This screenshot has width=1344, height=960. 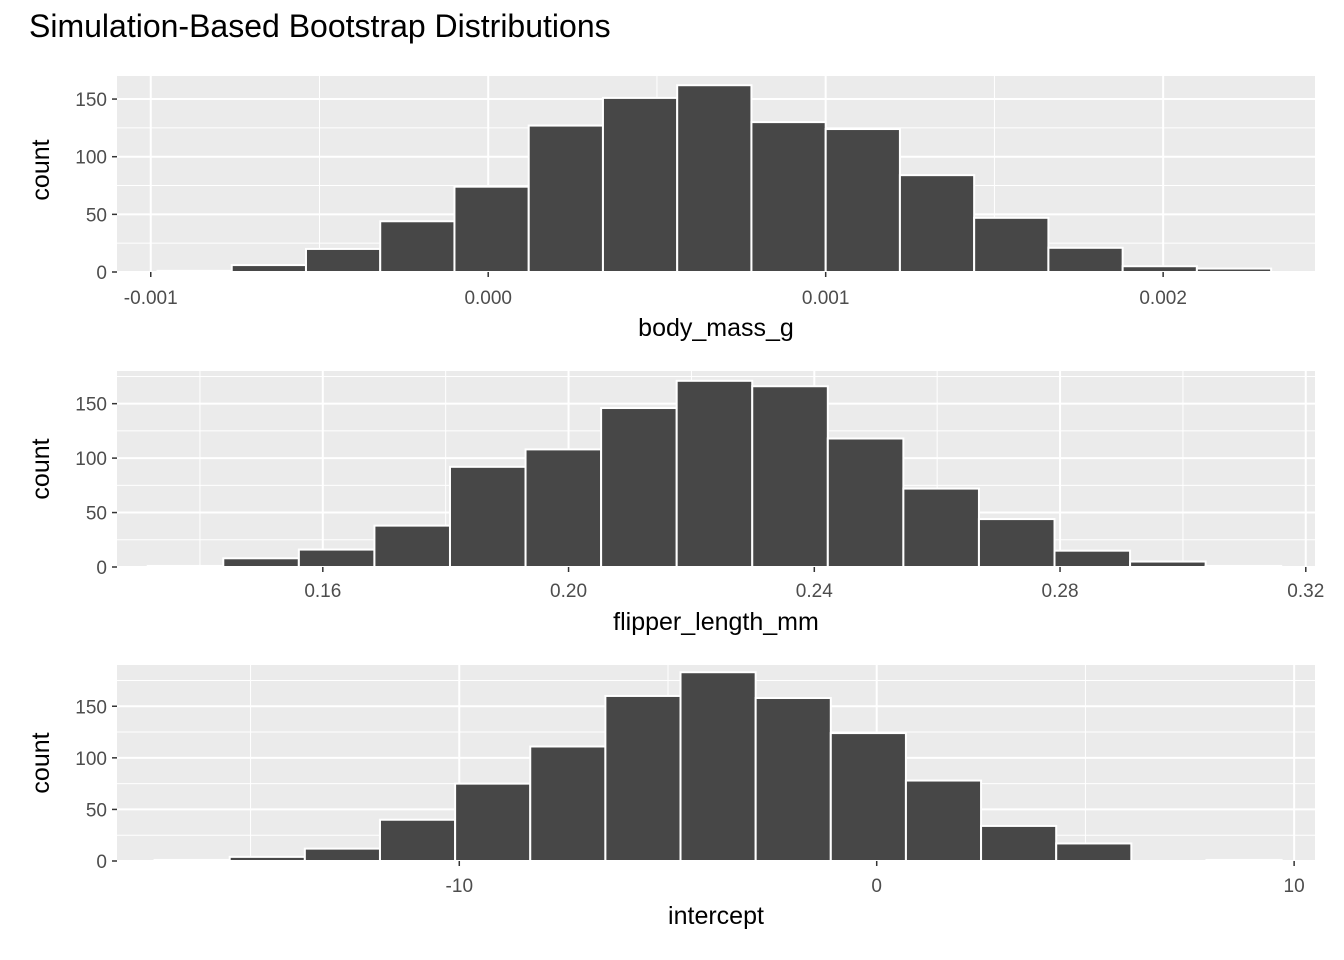 I want to click on x-tick-label: 0.002, so click(x=1163, y=298).